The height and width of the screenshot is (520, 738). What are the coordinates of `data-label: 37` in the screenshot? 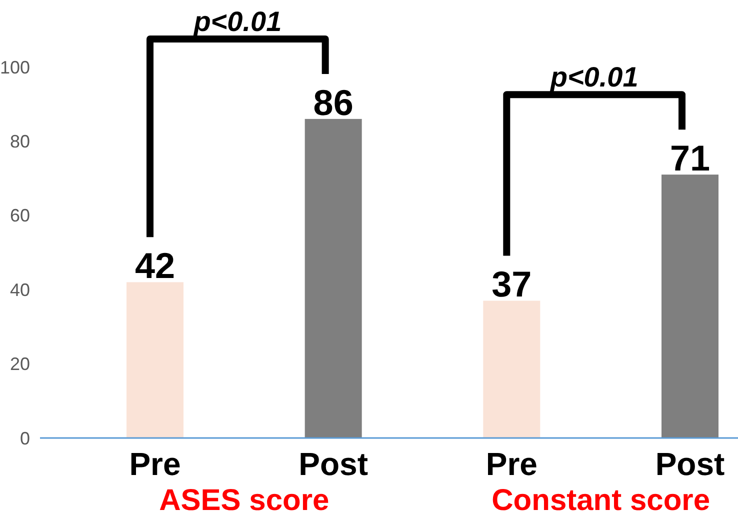 It's located at (512, 284).